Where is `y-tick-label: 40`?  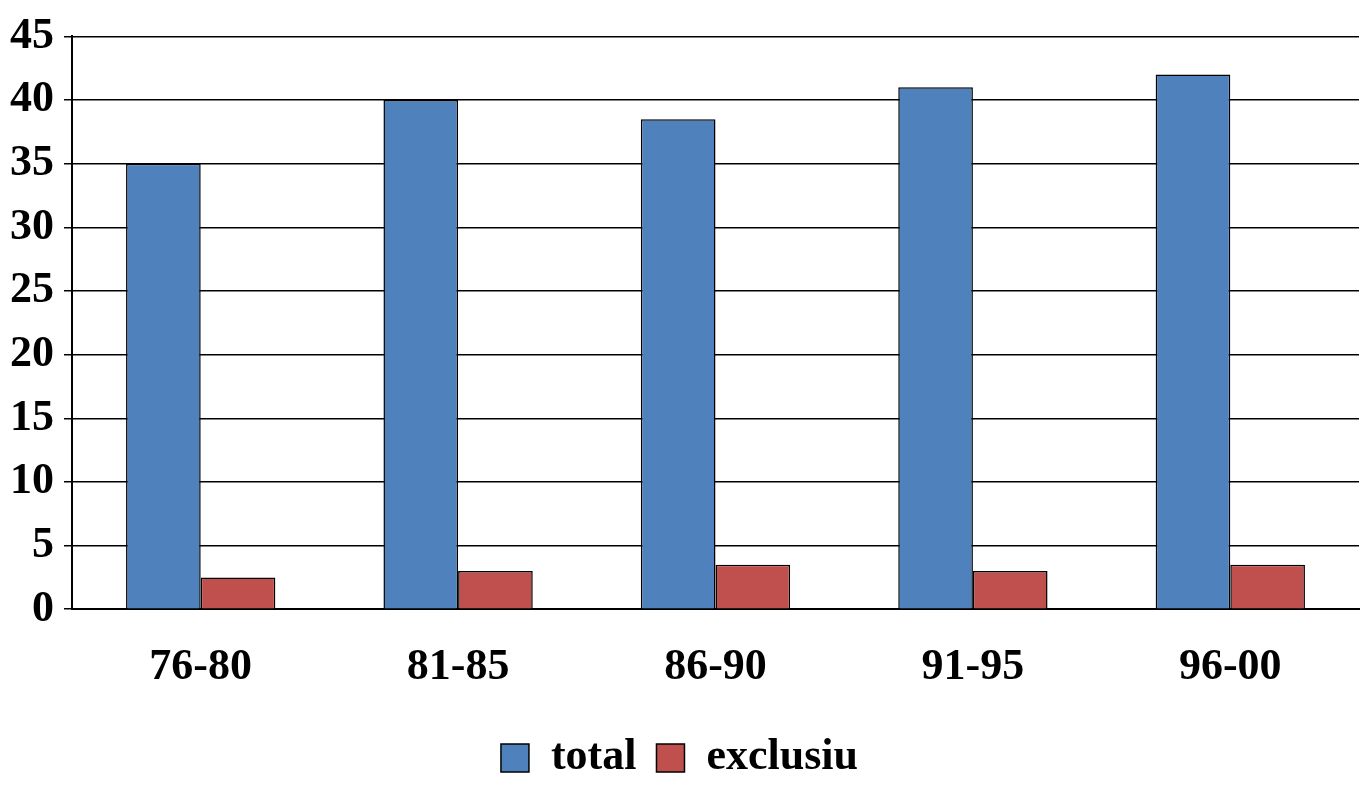 y-tick-label: 40 is located at coordinates (32, 97).